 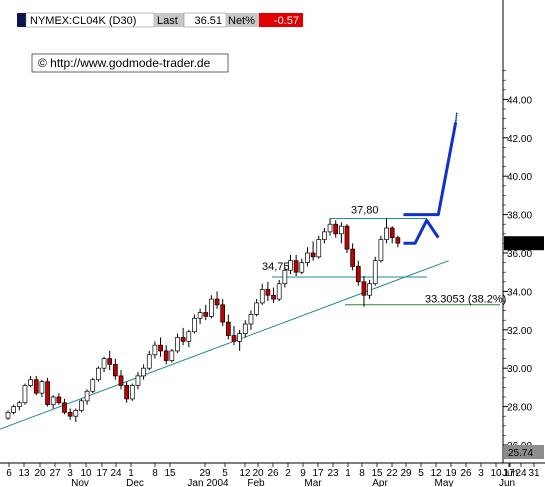 What do you see at coordinates (281, 20) in the screenshot?
I see `net-value-box` at bounding box center [281, 20].